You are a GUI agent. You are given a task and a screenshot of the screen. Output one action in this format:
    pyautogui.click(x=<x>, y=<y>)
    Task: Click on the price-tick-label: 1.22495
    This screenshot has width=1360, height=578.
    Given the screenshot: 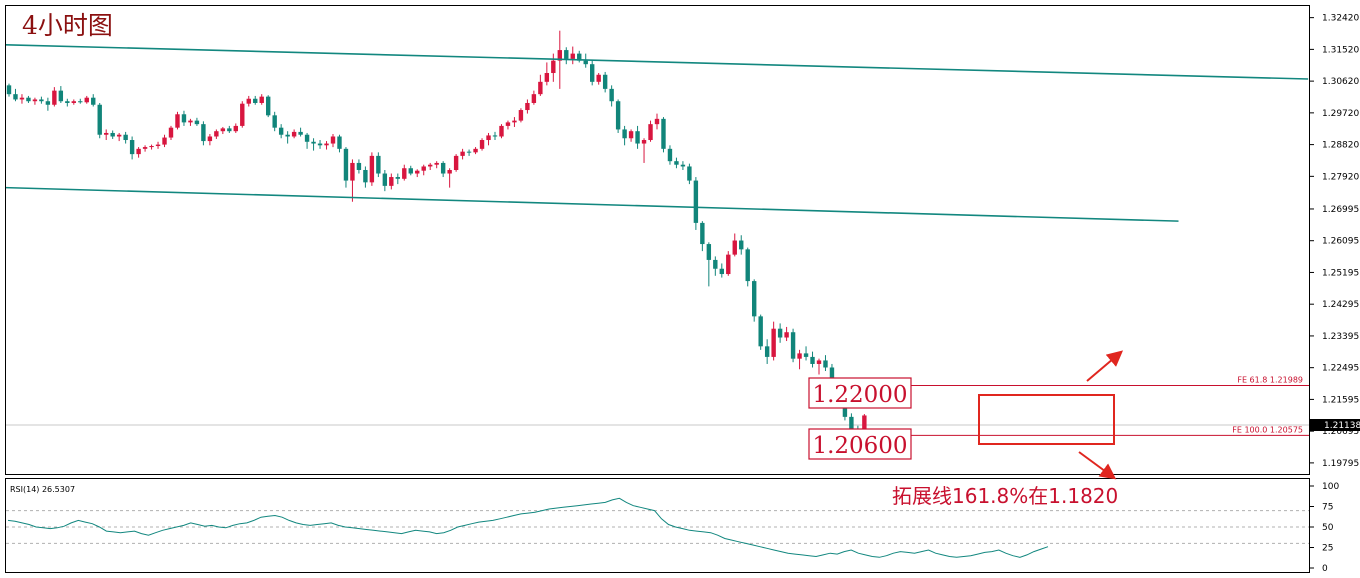 What is the action you would take?
    pyautogui.click(x=1340, y=369)
    